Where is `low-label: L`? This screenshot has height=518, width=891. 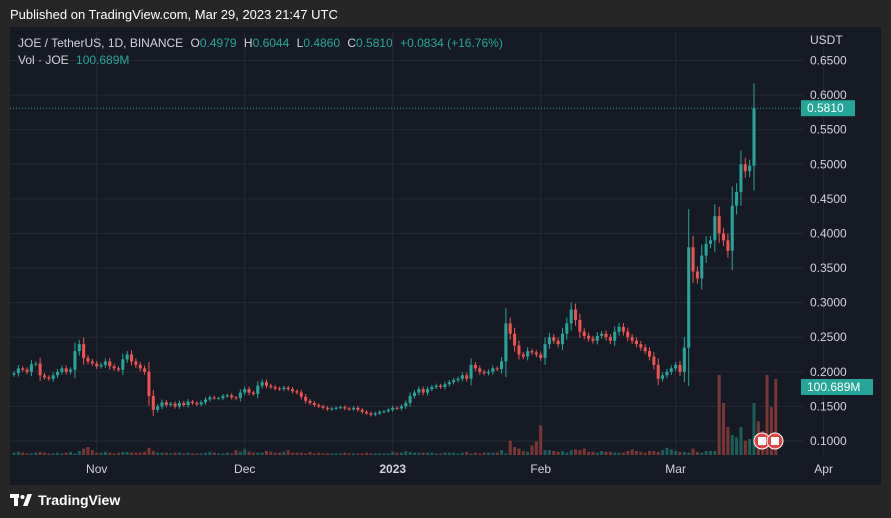 low-label: L is located at coordinates (300, 43).